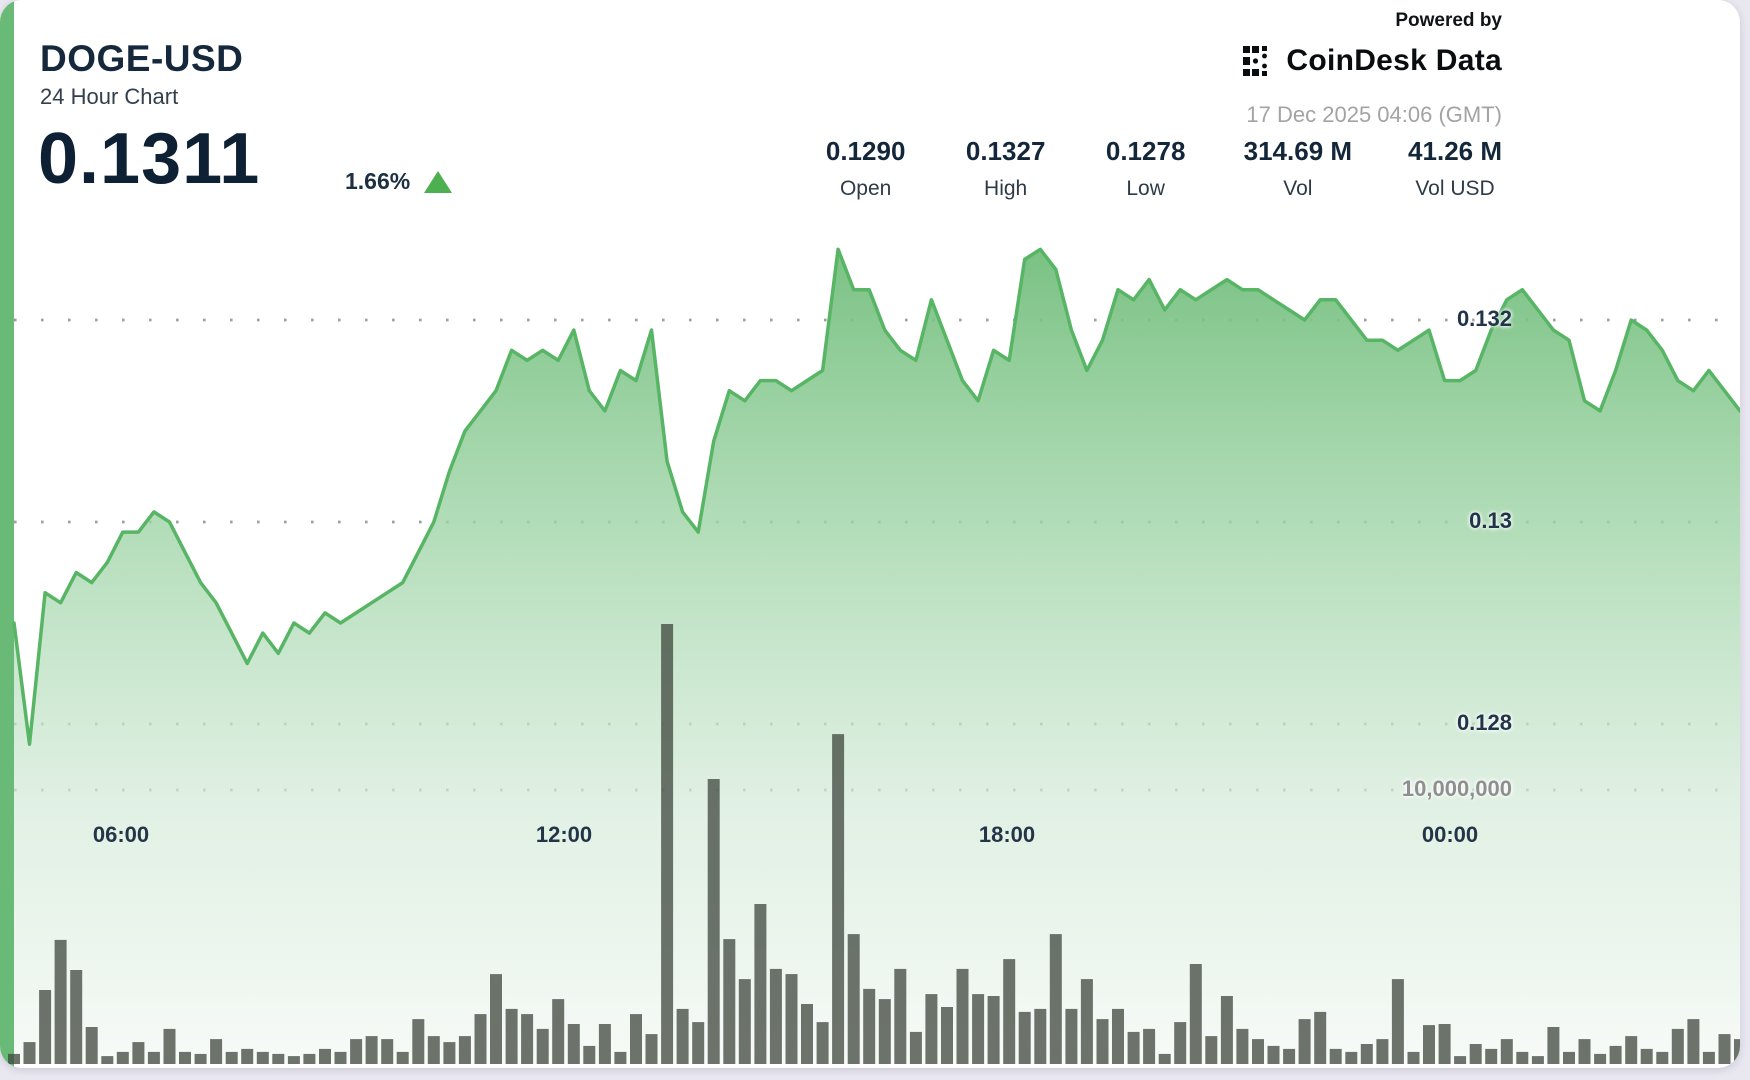 Image resolution: width=1750 pixels, height=1080 pixels. I want to click on coindesk-brand-text: CoinDesk Data, so click(1394, 60).